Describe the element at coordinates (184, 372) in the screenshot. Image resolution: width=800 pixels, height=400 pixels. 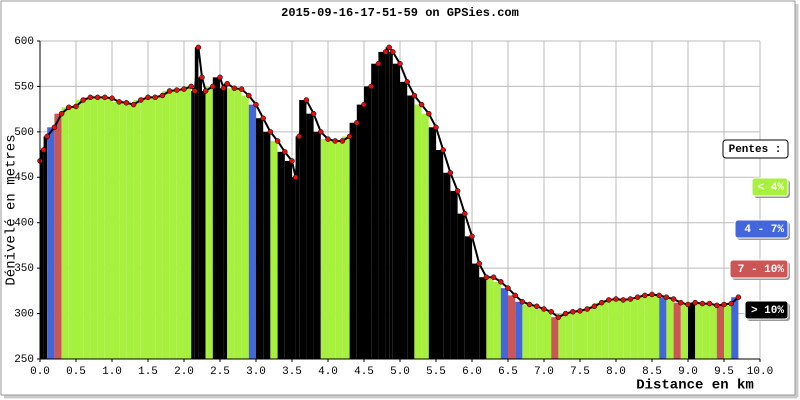
I see `x-tick-label: 2.0` at that location.